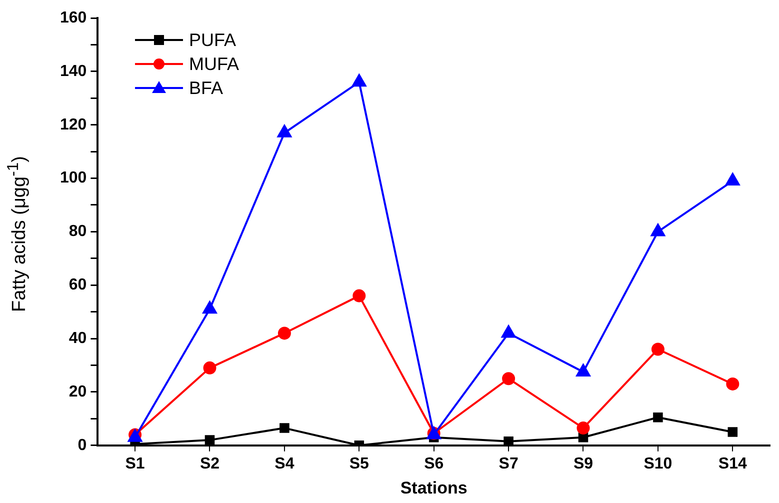 Image resolution: width=779 pixels, height=503 pixels. What do you see at coordinates (583, 463) in the screenshot?
I see `x-tick-label: S9` at bounding box center [583, 463].